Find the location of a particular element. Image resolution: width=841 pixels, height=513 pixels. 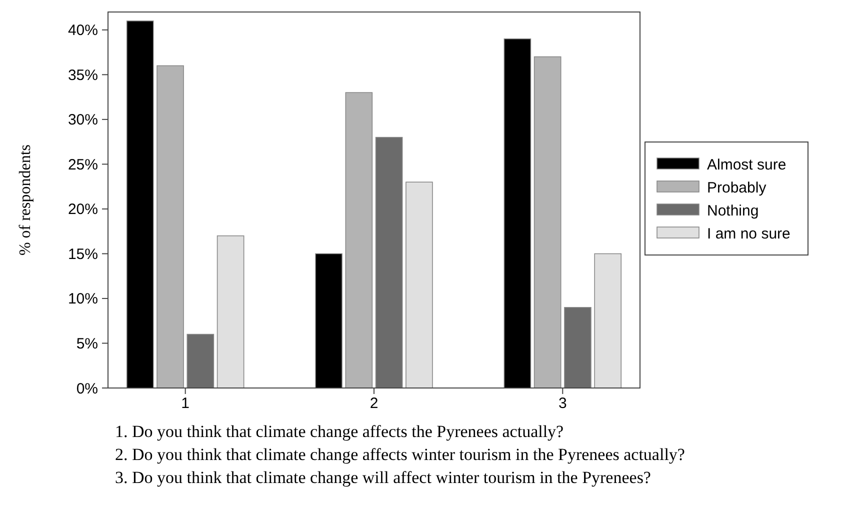

text: 2. Do you think that climate change affects winter tourism in the Pyrenees actually? is located at coordinates (400, 454).